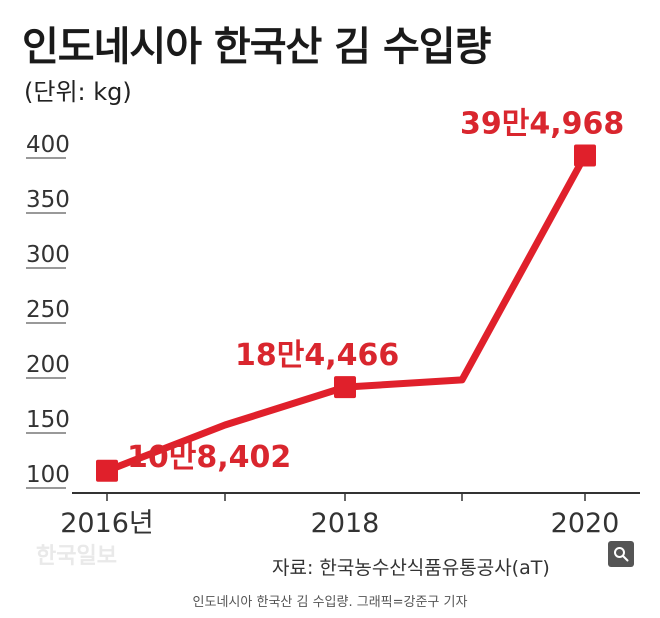 This screenshot has width=660, height=618. I want to click on y-tick-label: 100, so click(48, 475).